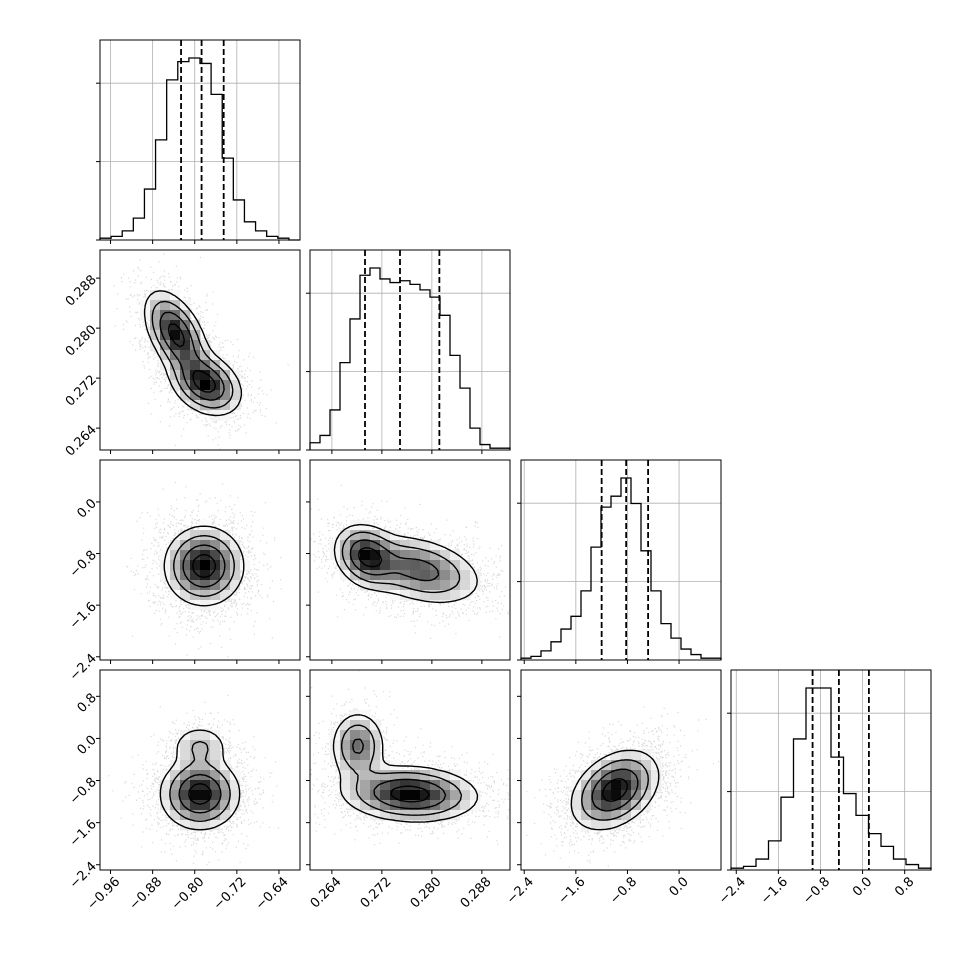  I want to click on x-tick-label: −2.4, so click(520, 890).